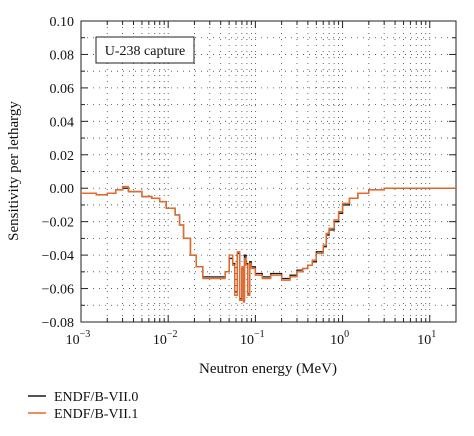 The height and width of the screenshot is (436, 474). I want to click on y-axis-title: Sensitivity per lethargy, so click(14, 171).